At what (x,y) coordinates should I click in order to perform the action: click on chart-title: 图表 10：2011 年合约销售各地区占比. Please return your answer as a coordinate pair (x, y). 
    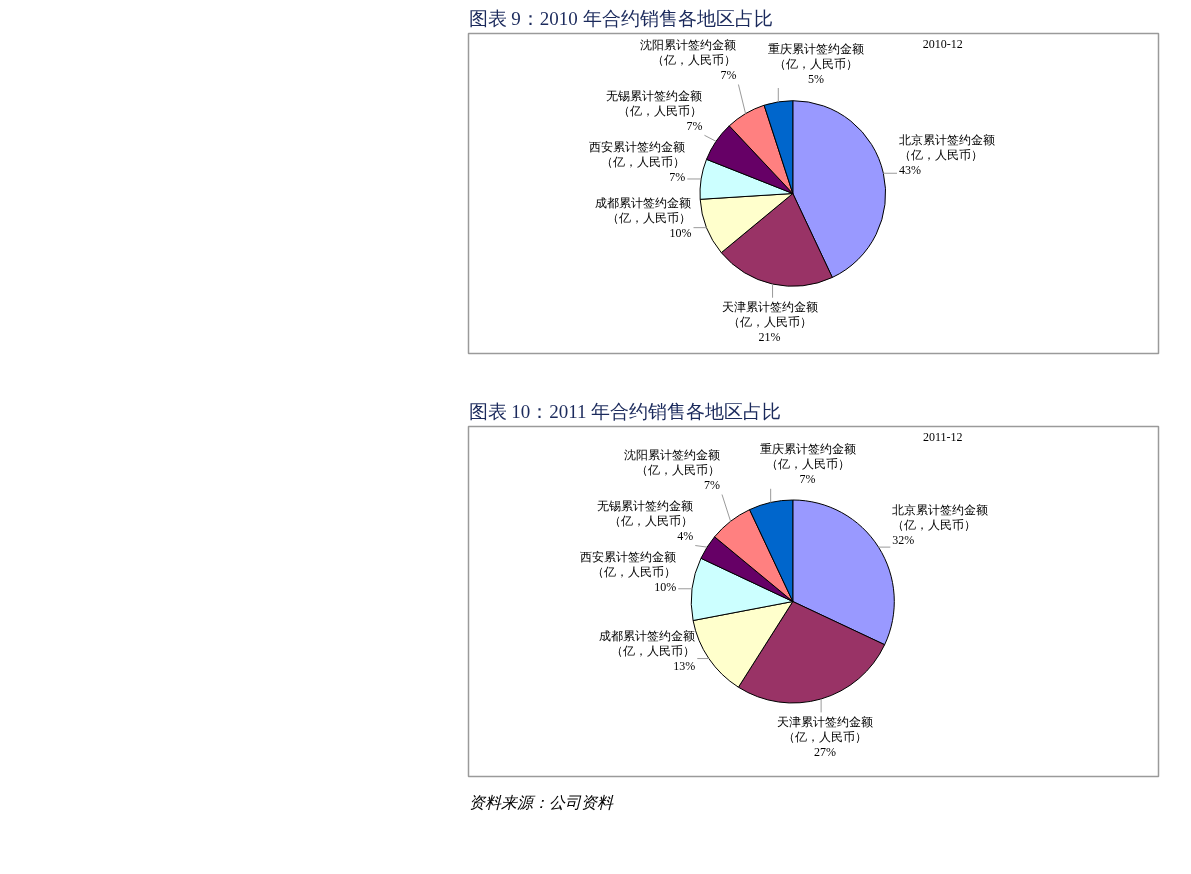
    Looking at the image, I should click on (625, 411).